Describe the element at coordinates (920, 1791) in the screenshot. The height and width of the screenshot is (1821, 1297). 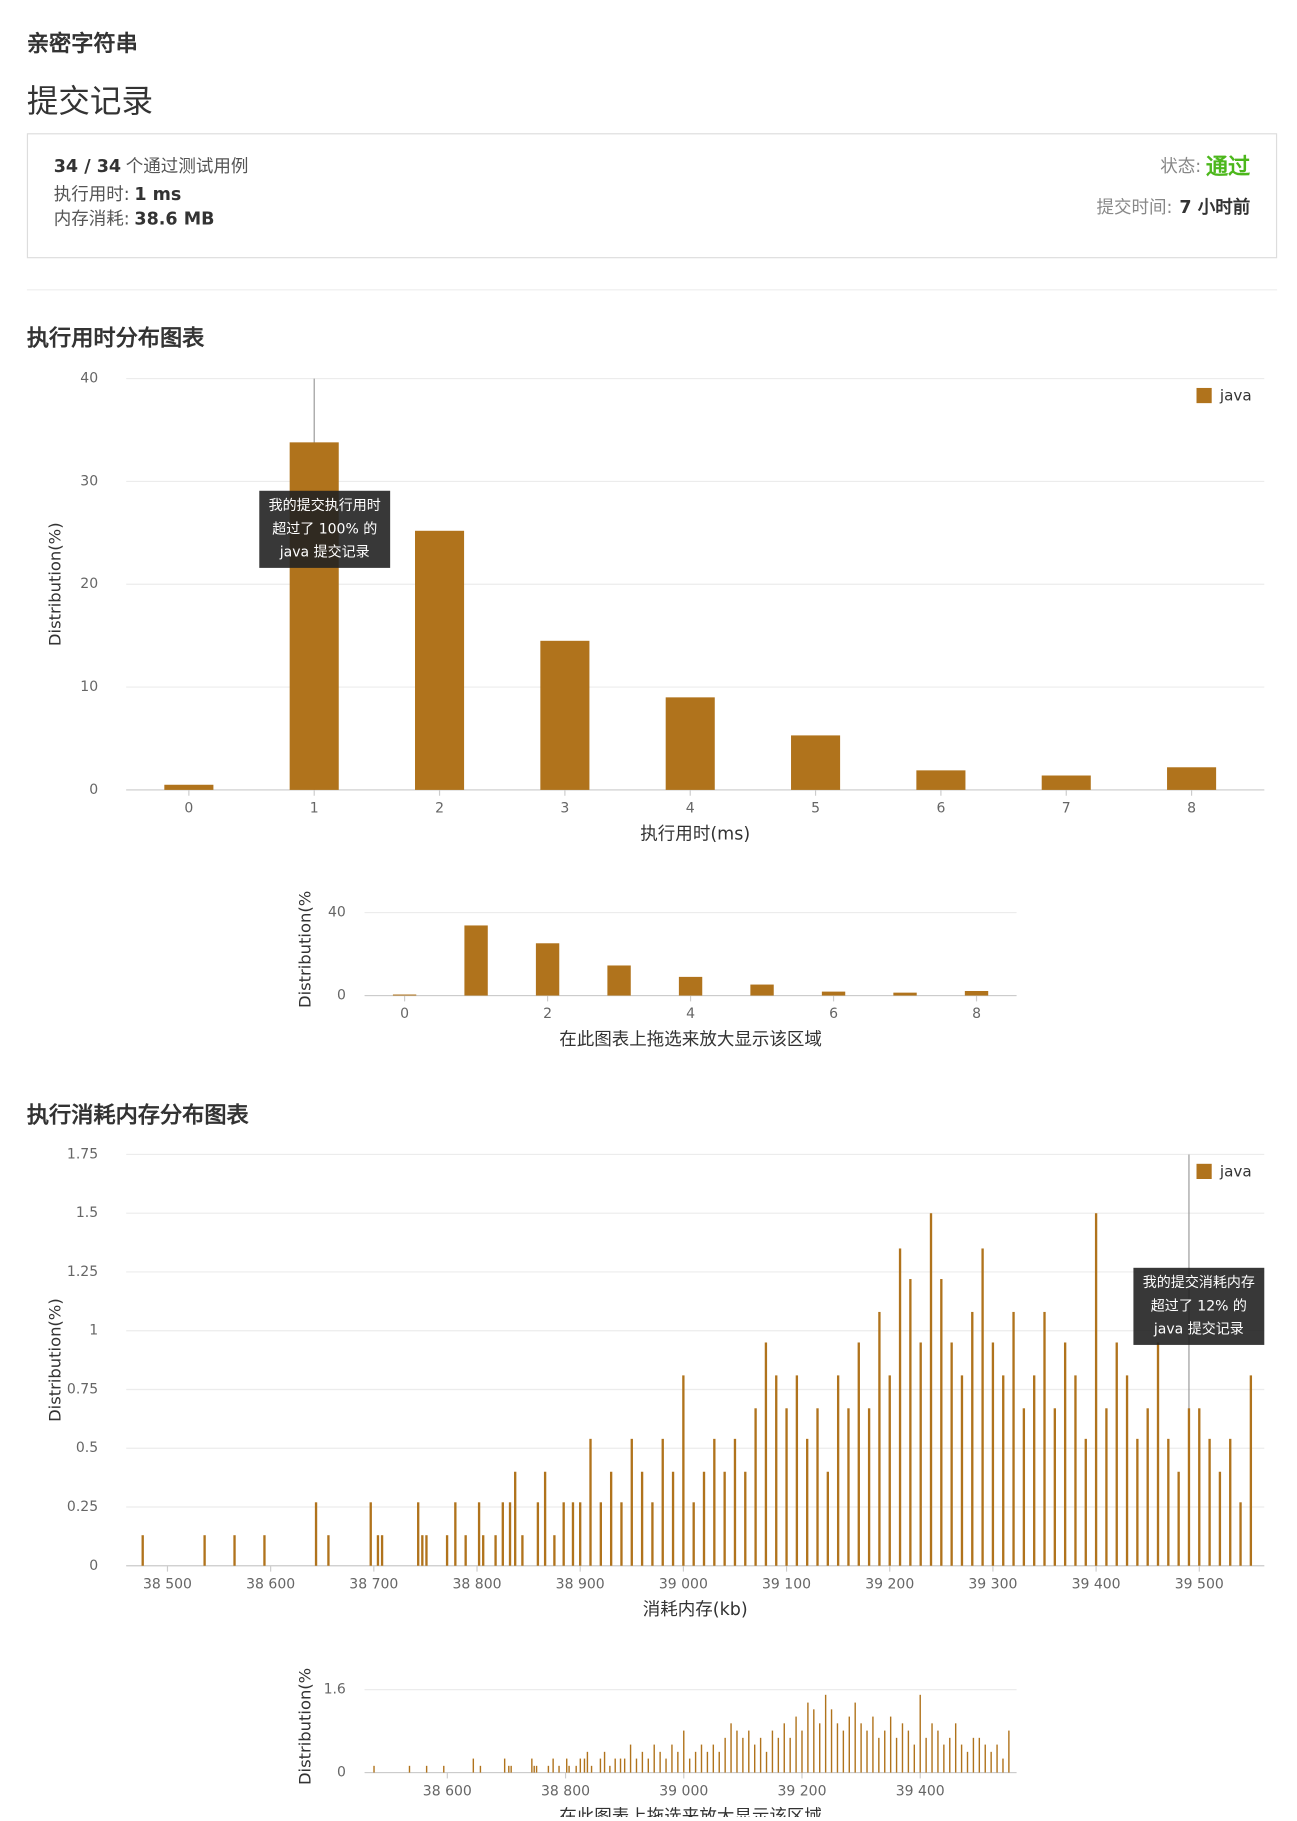
I see `x-tick-label: 39 400` at that location.